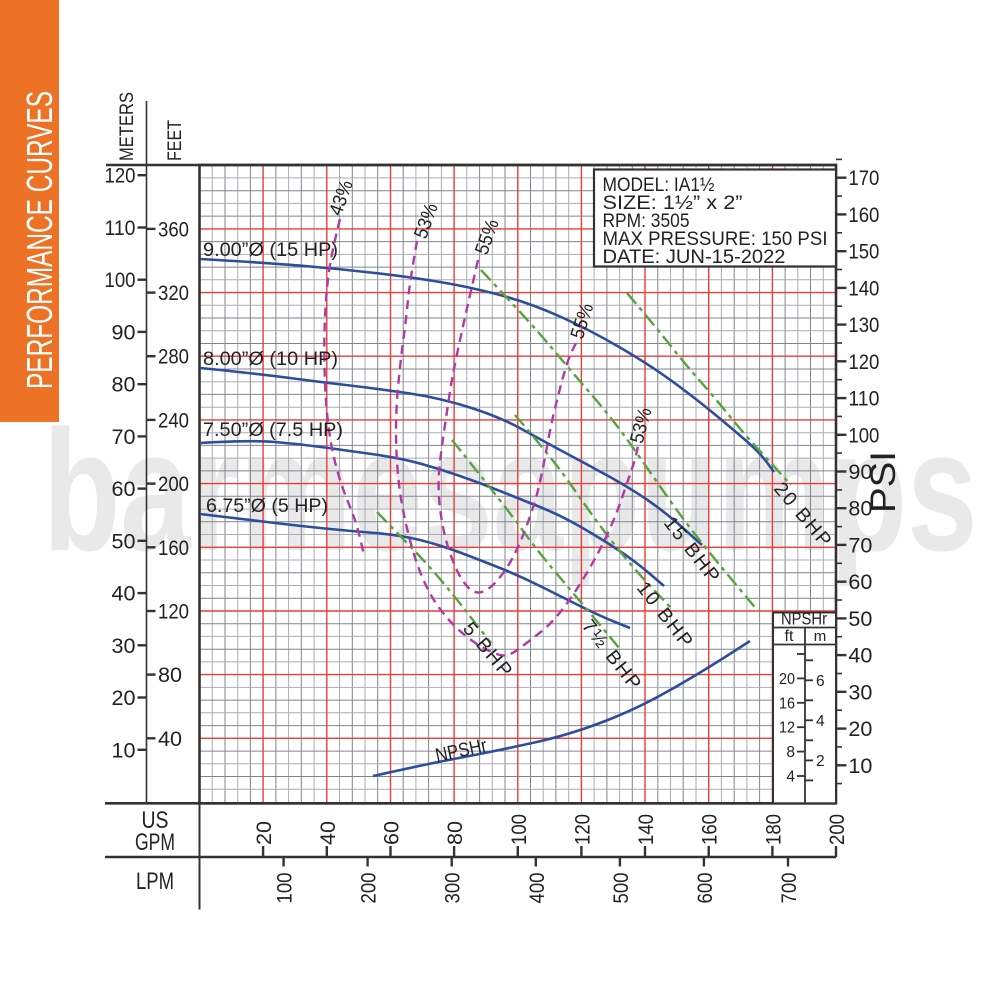  Describe the element at coordinates (611, 656) in the screenshot. I see `svg-text: 7½ BHP` at that location.